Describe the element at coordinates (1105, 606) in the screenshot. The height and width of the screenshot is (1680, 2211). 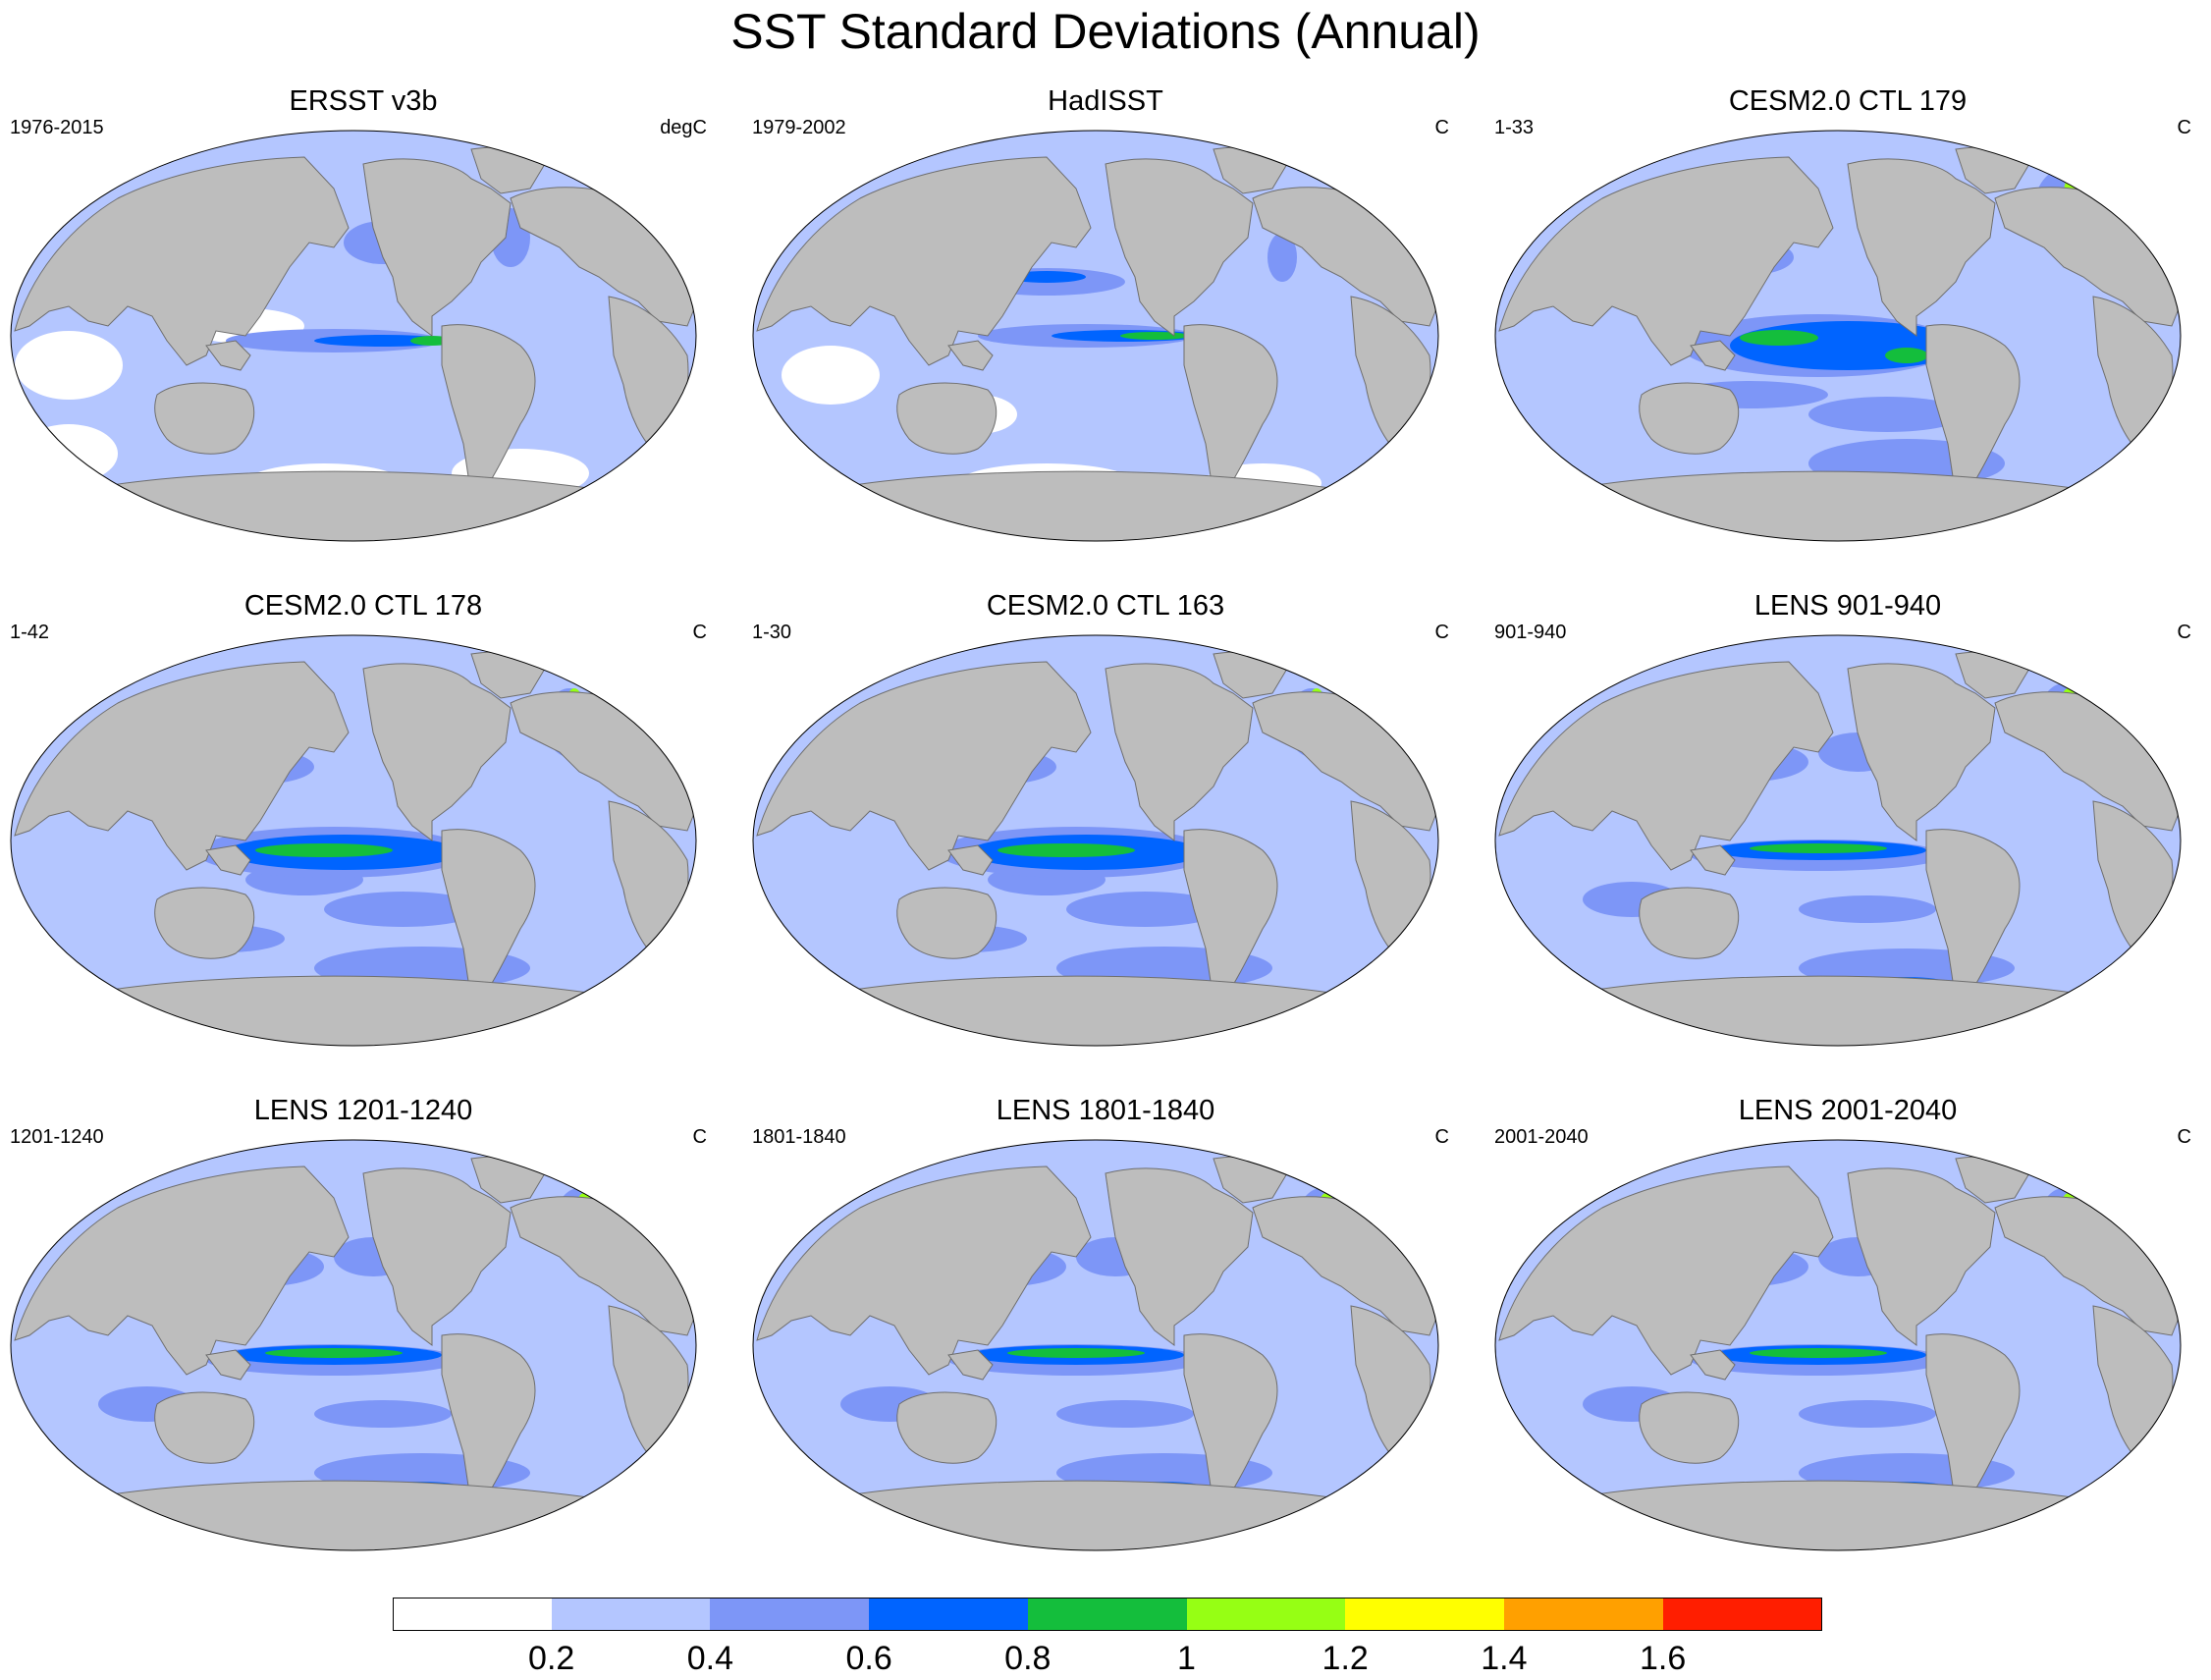
I see `panel-title: CESM2.0 CTL 163` at that location.